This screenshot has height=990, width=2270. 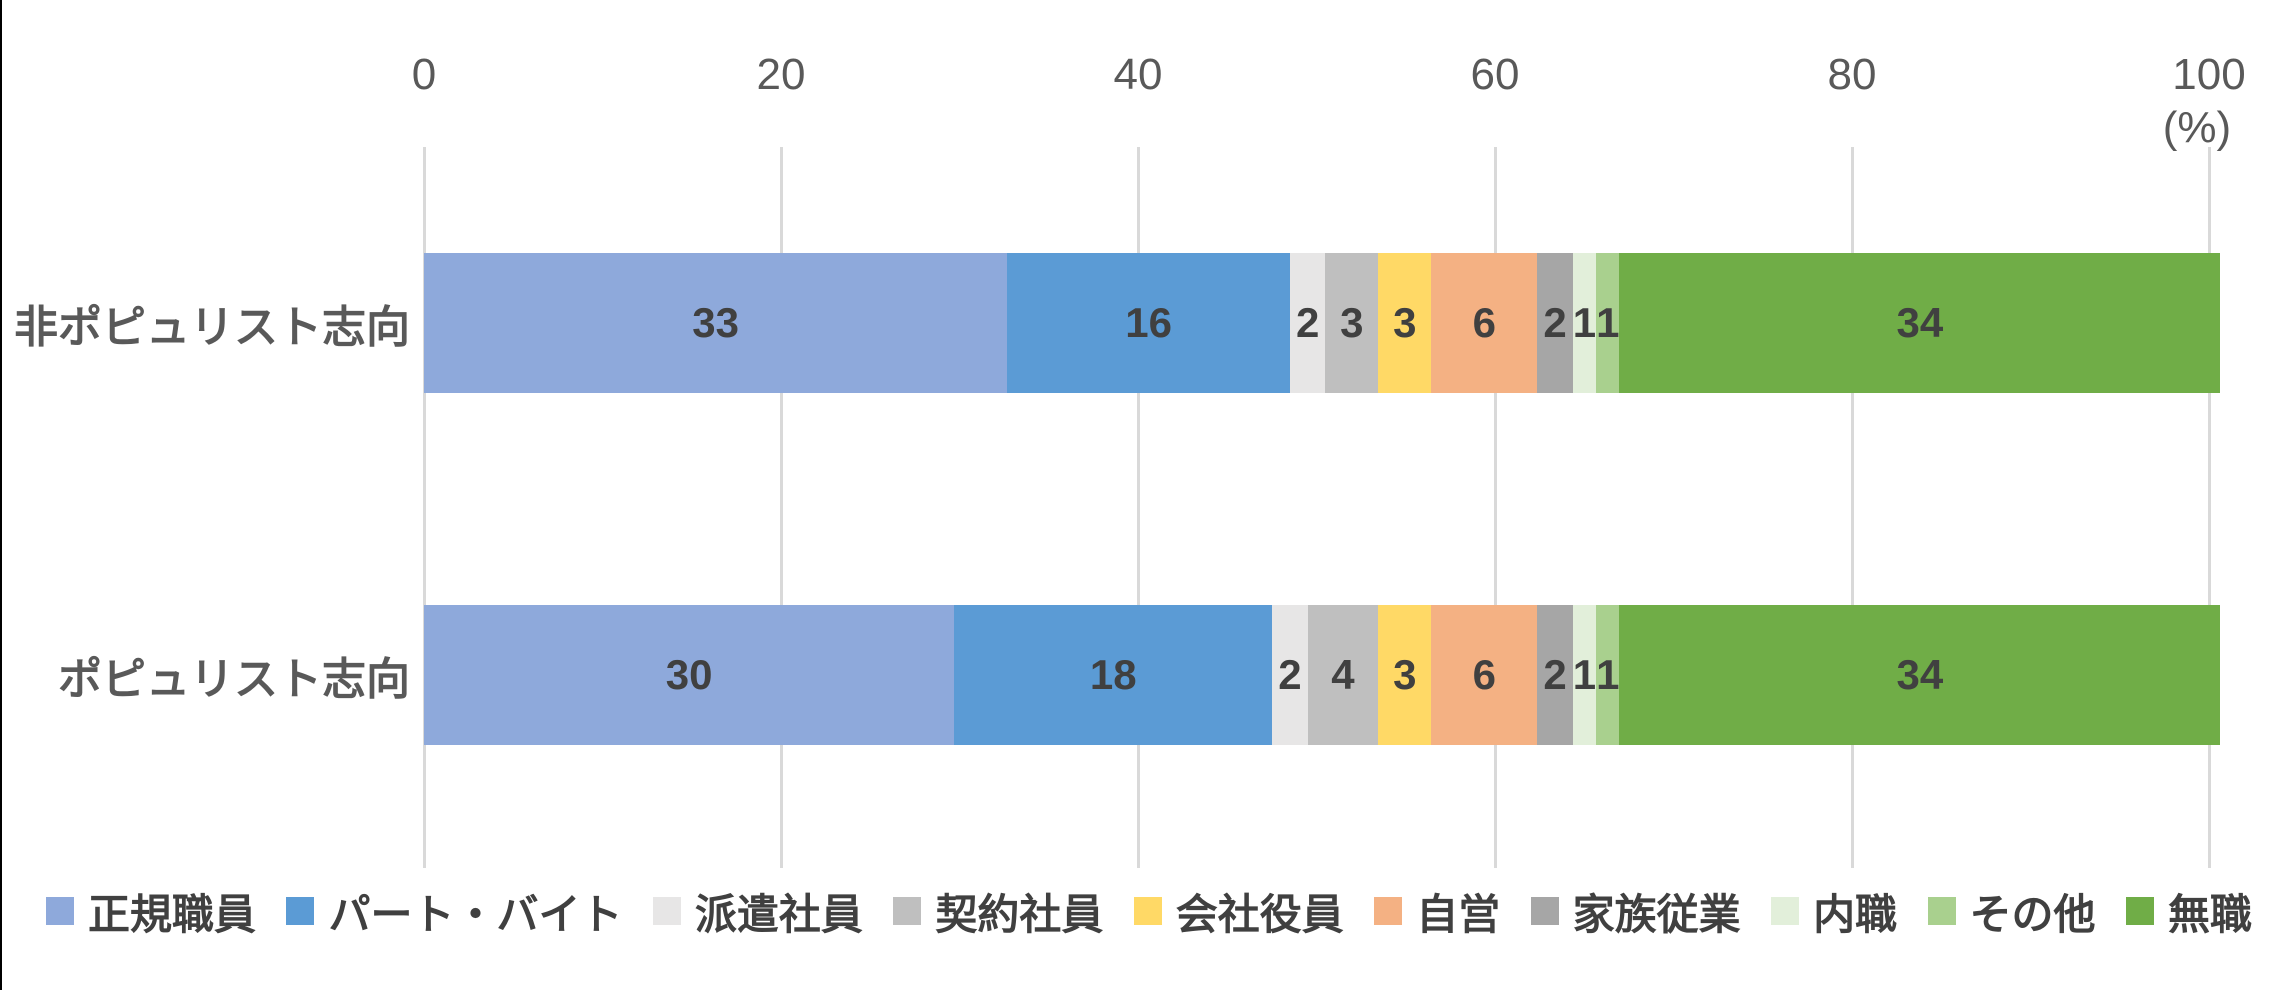 I want to click on bar-segment: 16, so click(x=1148, y=323).